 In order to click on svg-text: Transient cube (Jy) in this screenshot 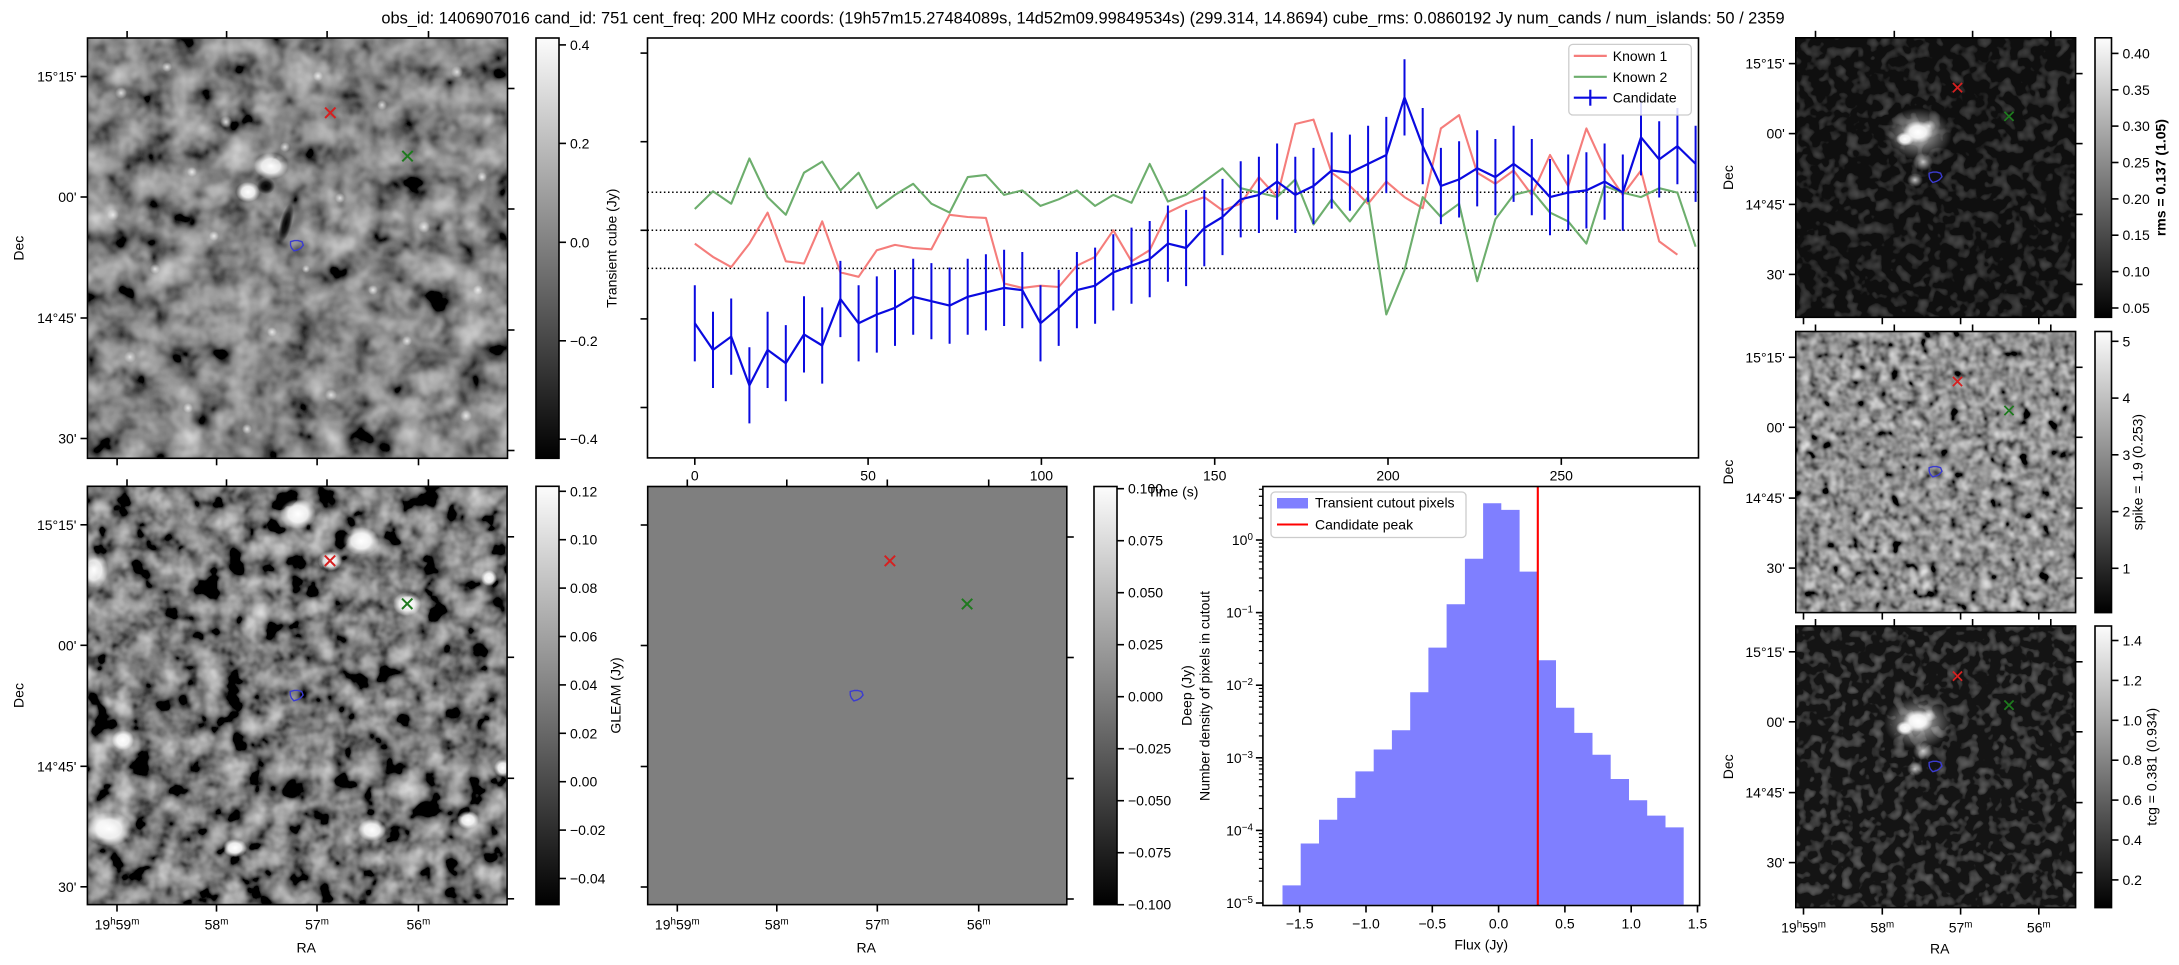, I will do `click(612, 248)`.